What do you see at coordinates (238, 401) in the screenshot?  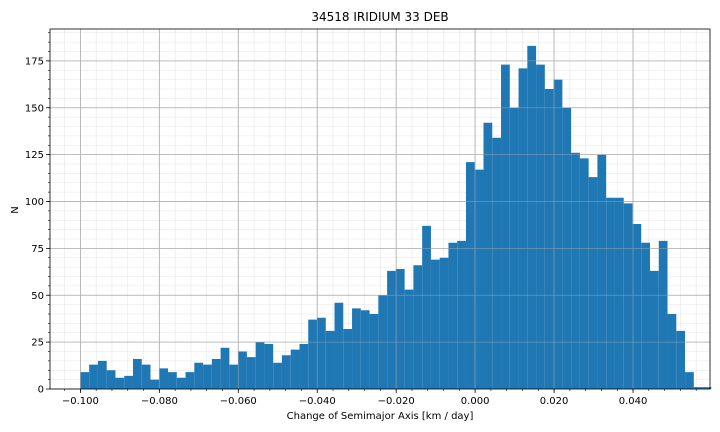 I see `x-tick-label: −0.060` at bounding box center [238, 401].